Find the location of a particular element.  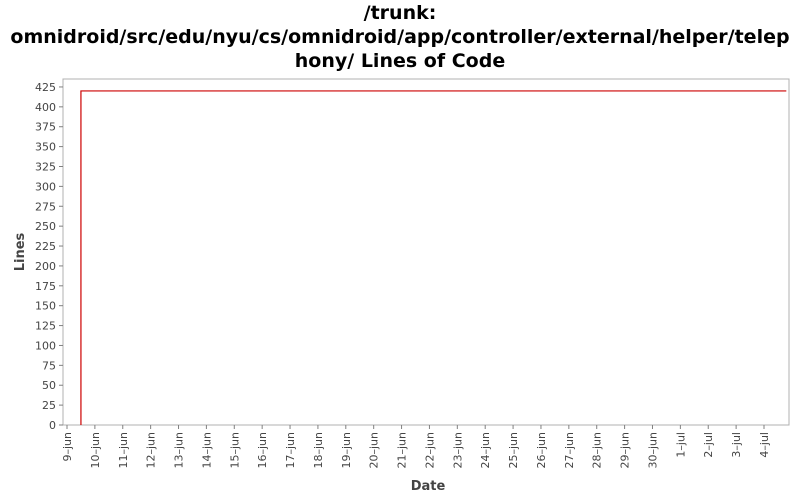

x-tick-label: 27–jun is located at coordinates (569, 450).